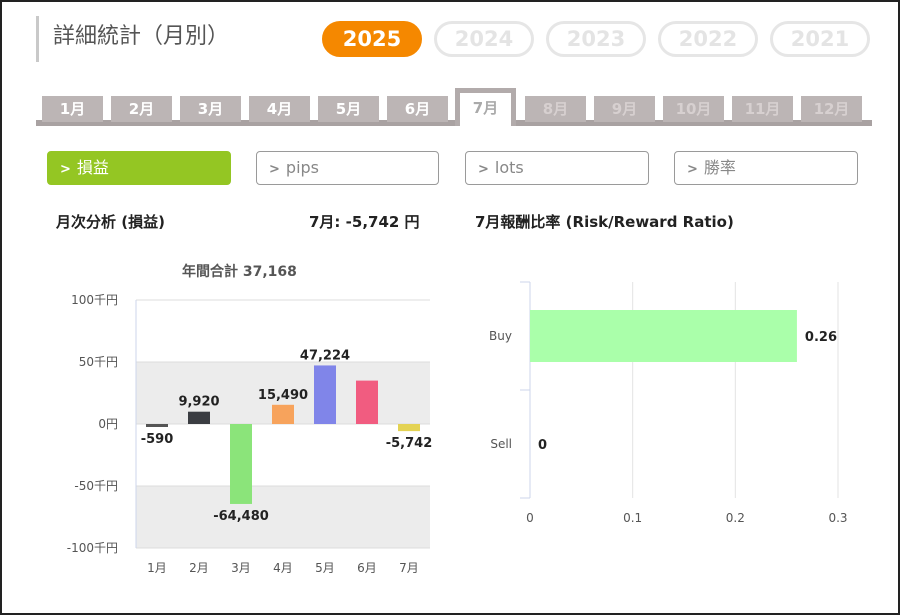 Image resolution: width=900 pixels, height=615 pixels. Describe the element at coordinates (199, 568) in the screenshot. I see `x-tick-label: 2月` at that location.